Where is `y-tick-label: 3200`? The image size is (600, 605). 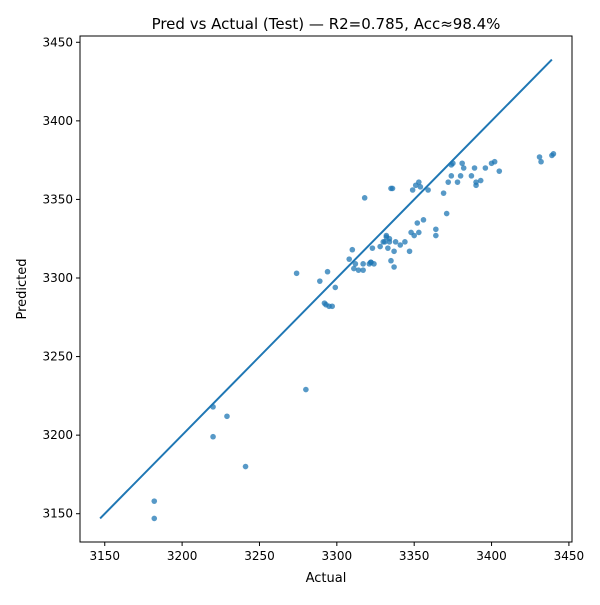 y-tick-label: 3200 is located at coordinates (57, 435).